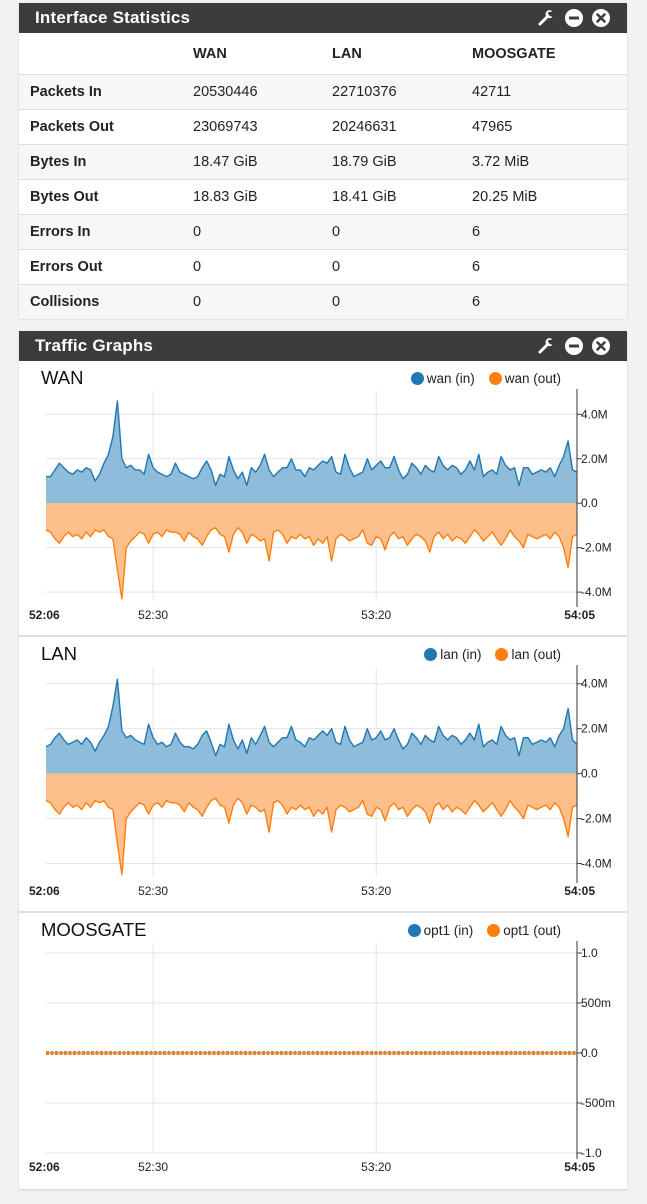 This screenshot has width=647, height=1204. What do you see at coordinates (311, 563) in the screenshot?
I see `series-out-line` at bounding box center [311, 563].